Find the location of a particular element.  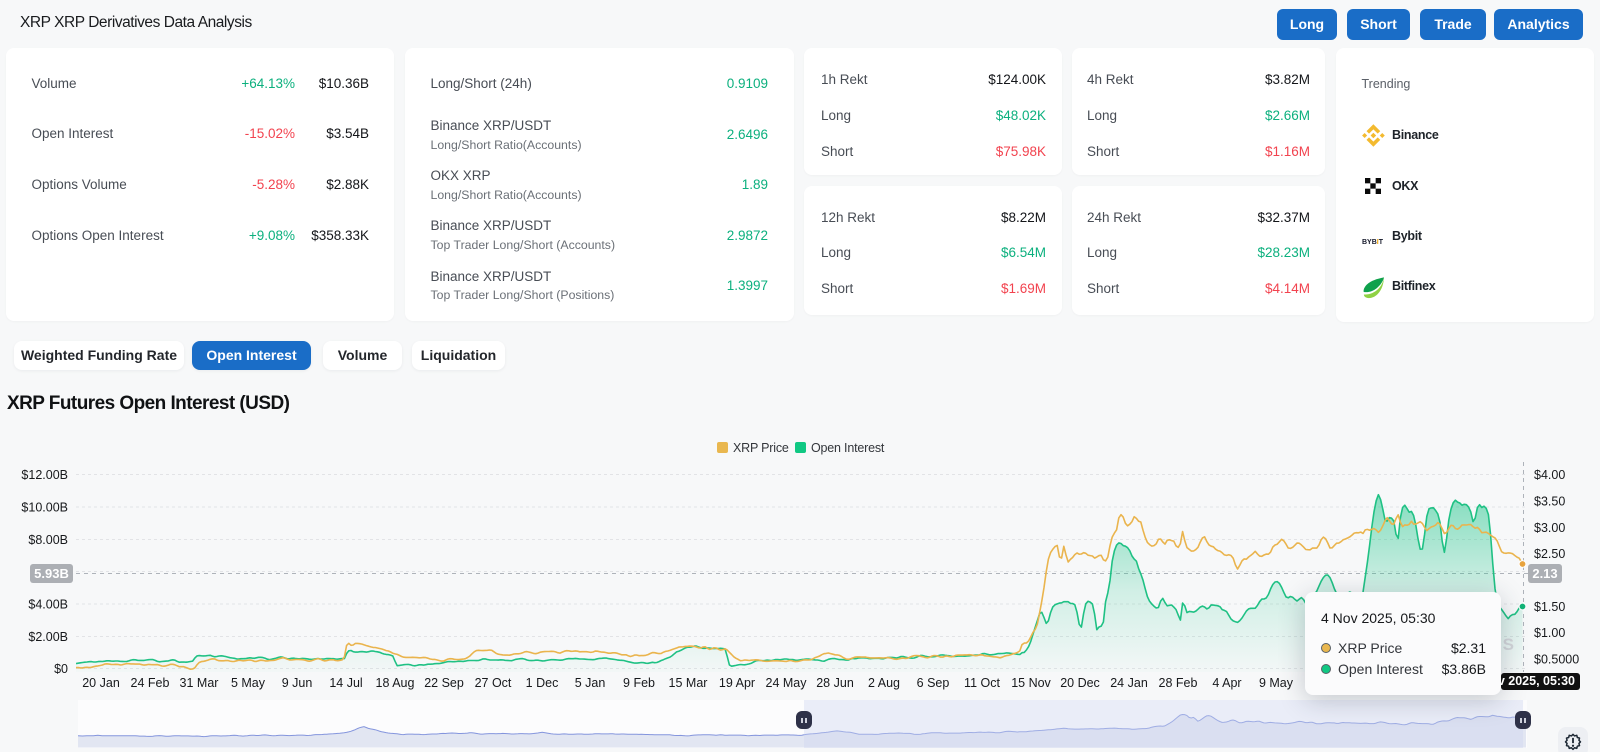

svg-text: Open Interest is located at coordinates (848, 448).